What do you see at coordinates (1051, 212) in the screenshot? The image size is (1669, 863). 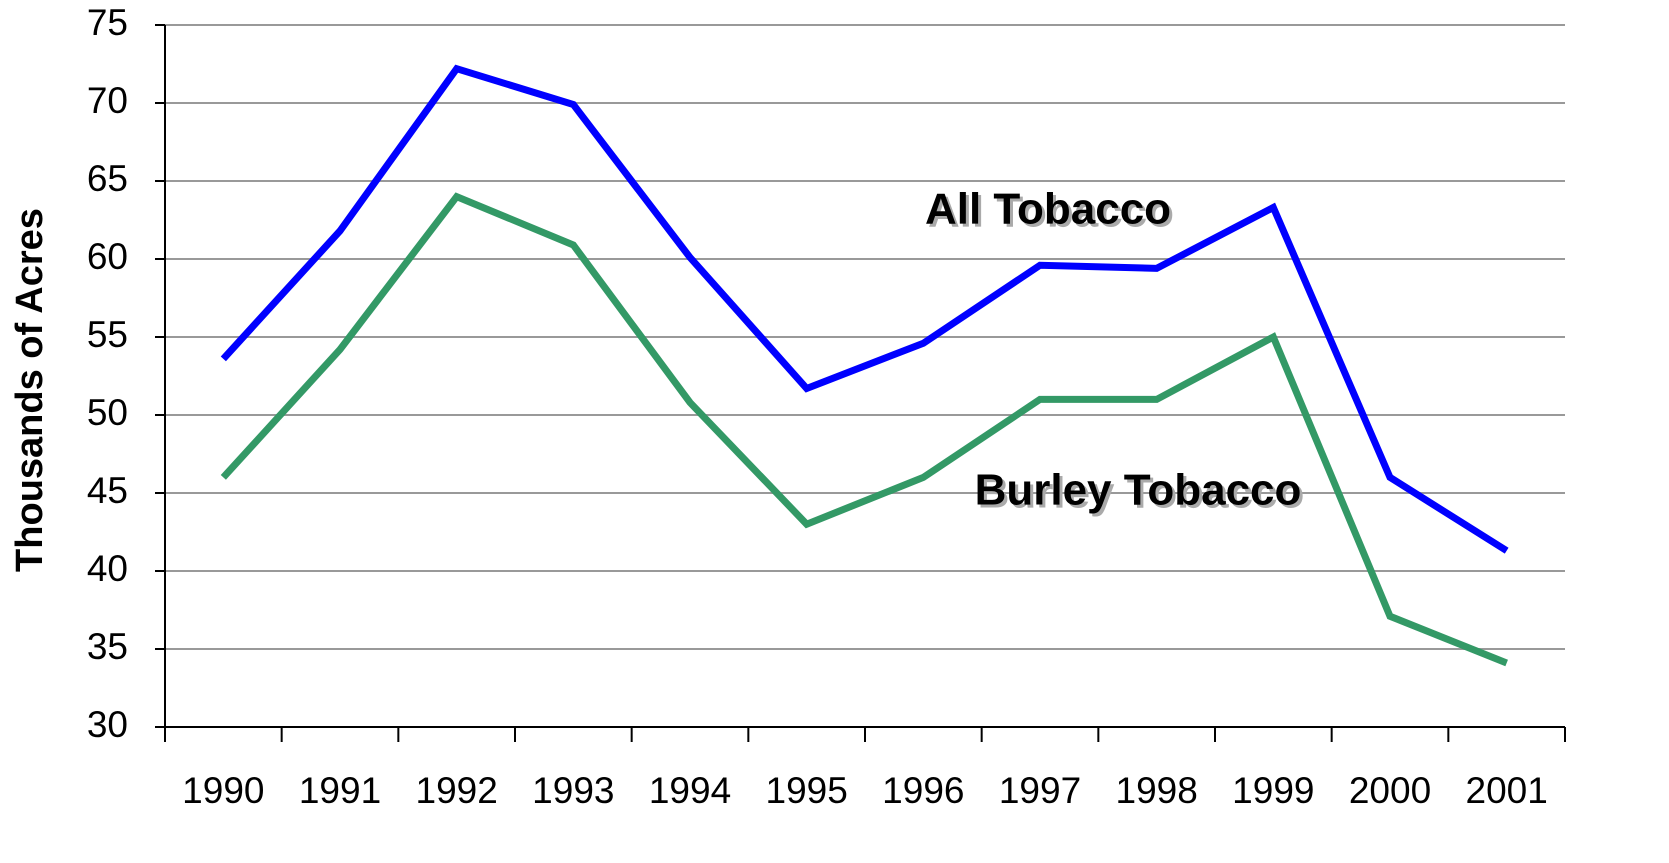 I see `series-label-shadow: All Tobacco` at bounding box center [1051, 212].